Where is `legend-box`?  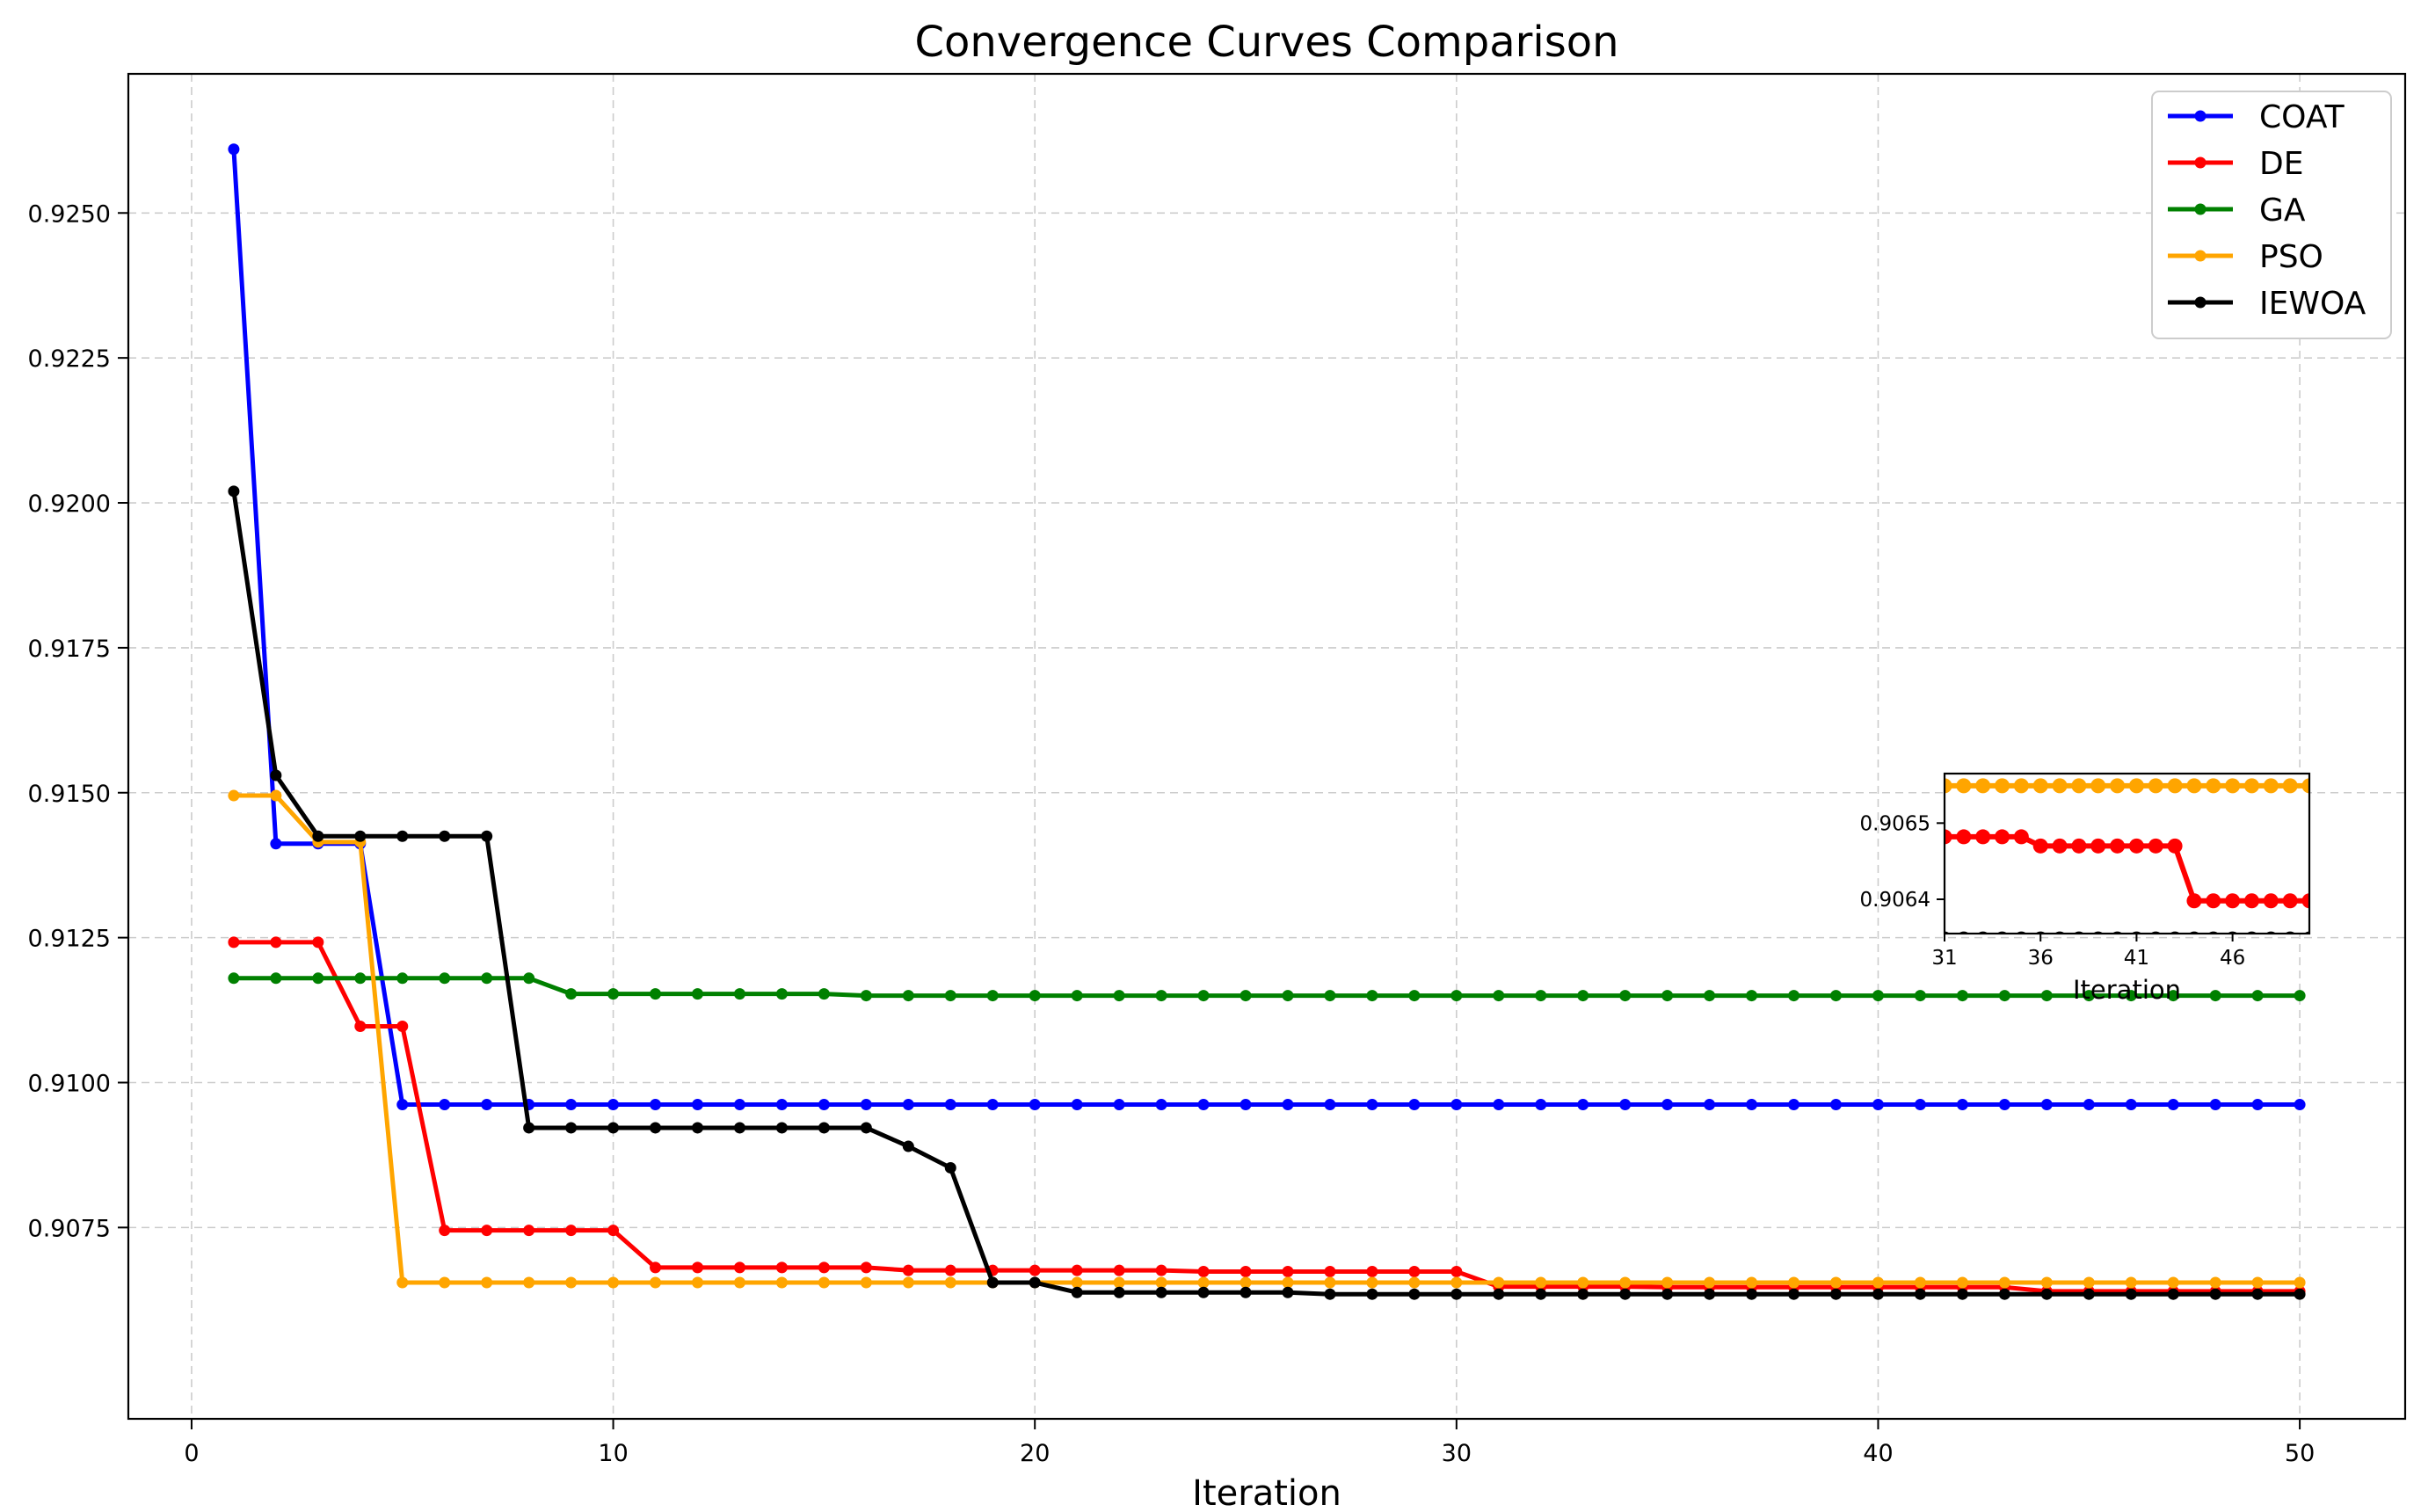 legend-box is located at coordinates (2272, 215).